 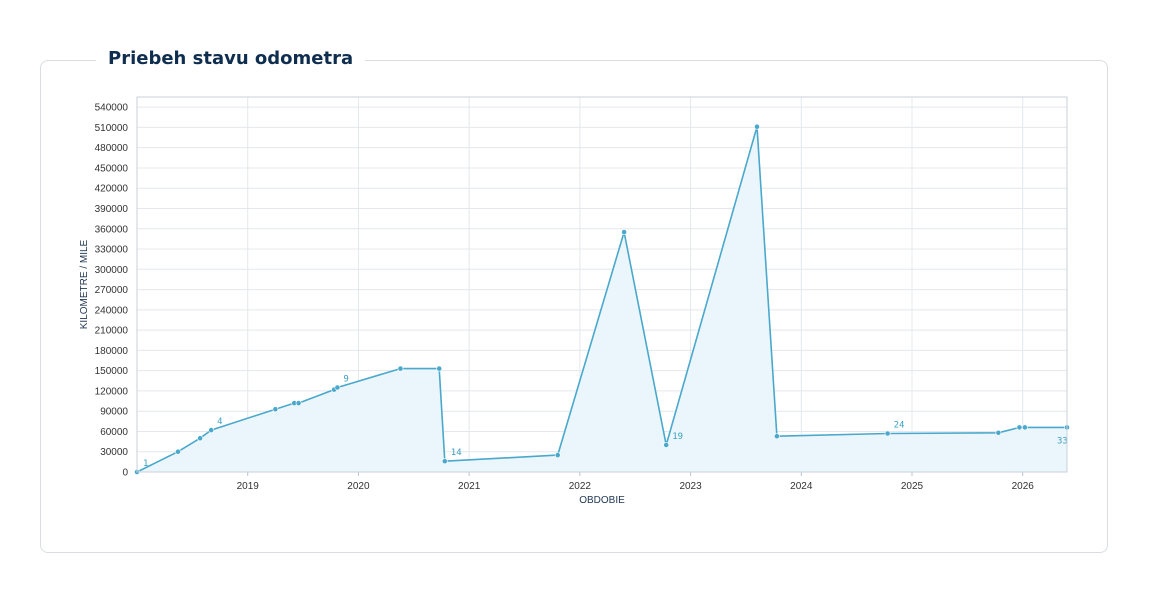 What do you see at coordinates (114, 452) in the screenshot?
I see `y-tick-label: 30000` at bounding box center [114, 452].